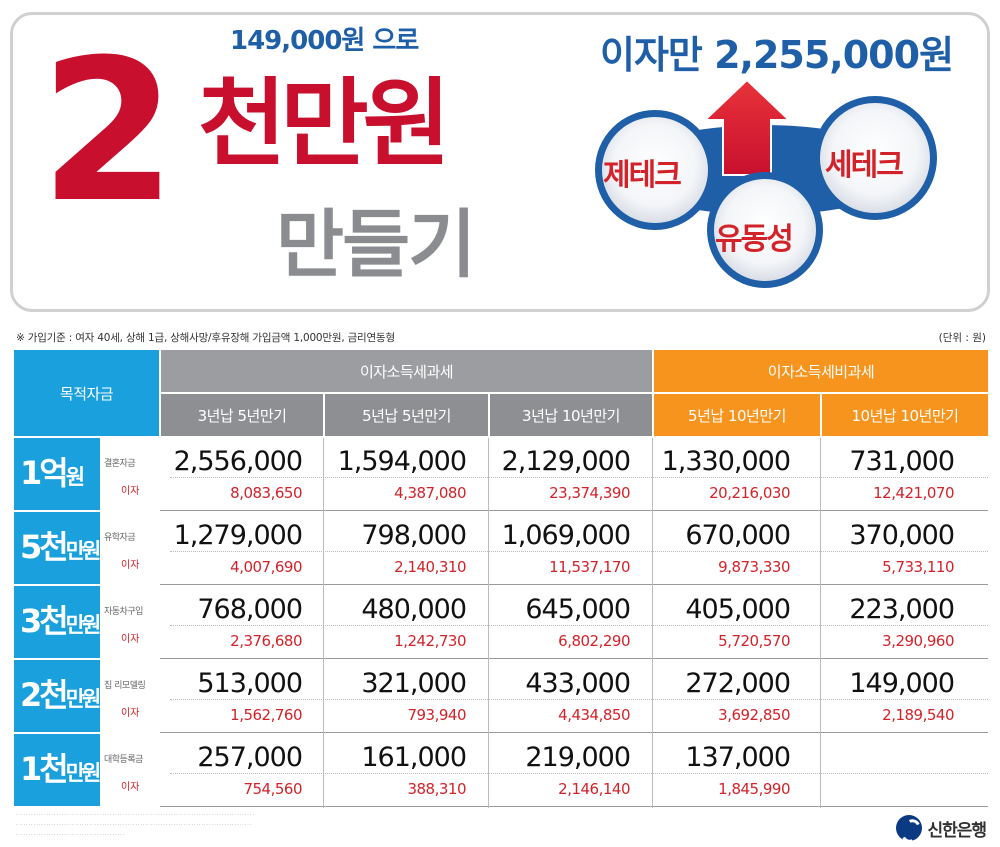 Image resolution: width=1000 pixels, height=847 pixels. Describe the element at coordinates (913, 493) in the screenshot. I see `interest-value: 12,421,070` at that location.